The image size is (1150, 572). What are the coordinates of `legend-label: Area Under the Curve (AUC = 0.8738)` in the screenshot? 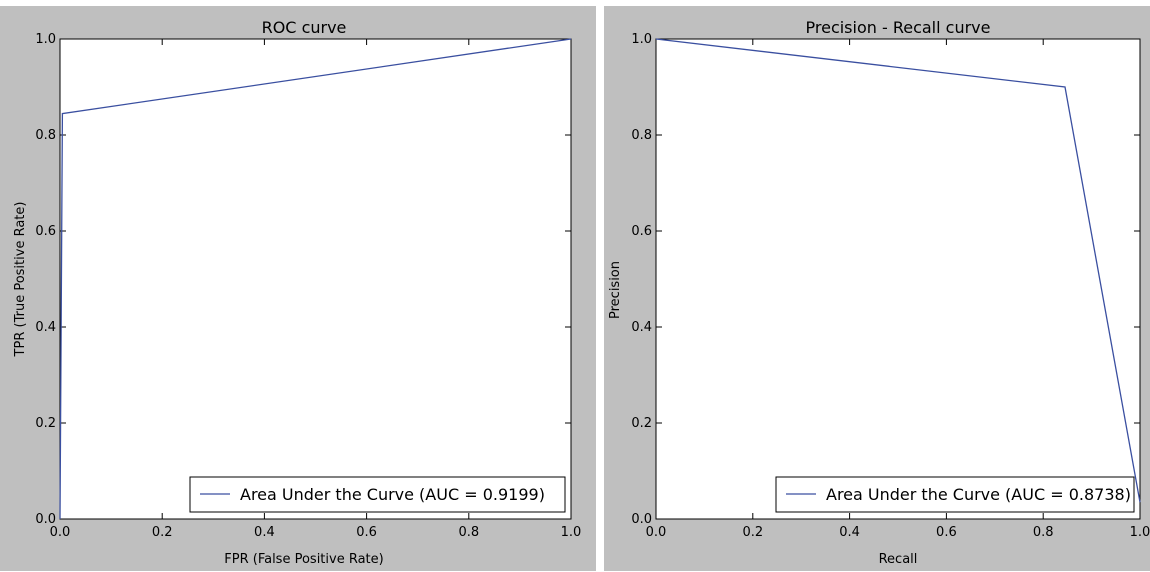 It's located at (978, 494).